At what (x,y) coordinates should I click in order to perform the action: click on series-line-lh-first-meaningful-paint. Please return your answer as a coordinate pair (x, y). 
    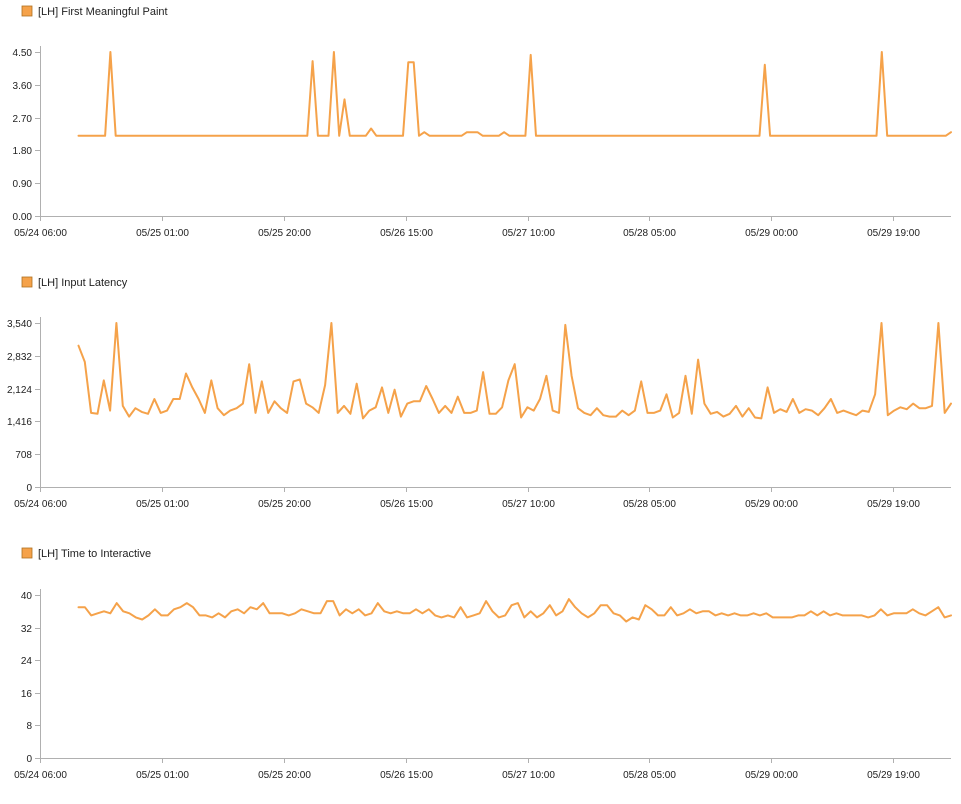
    Looking at the image, I should click on (514, 94).